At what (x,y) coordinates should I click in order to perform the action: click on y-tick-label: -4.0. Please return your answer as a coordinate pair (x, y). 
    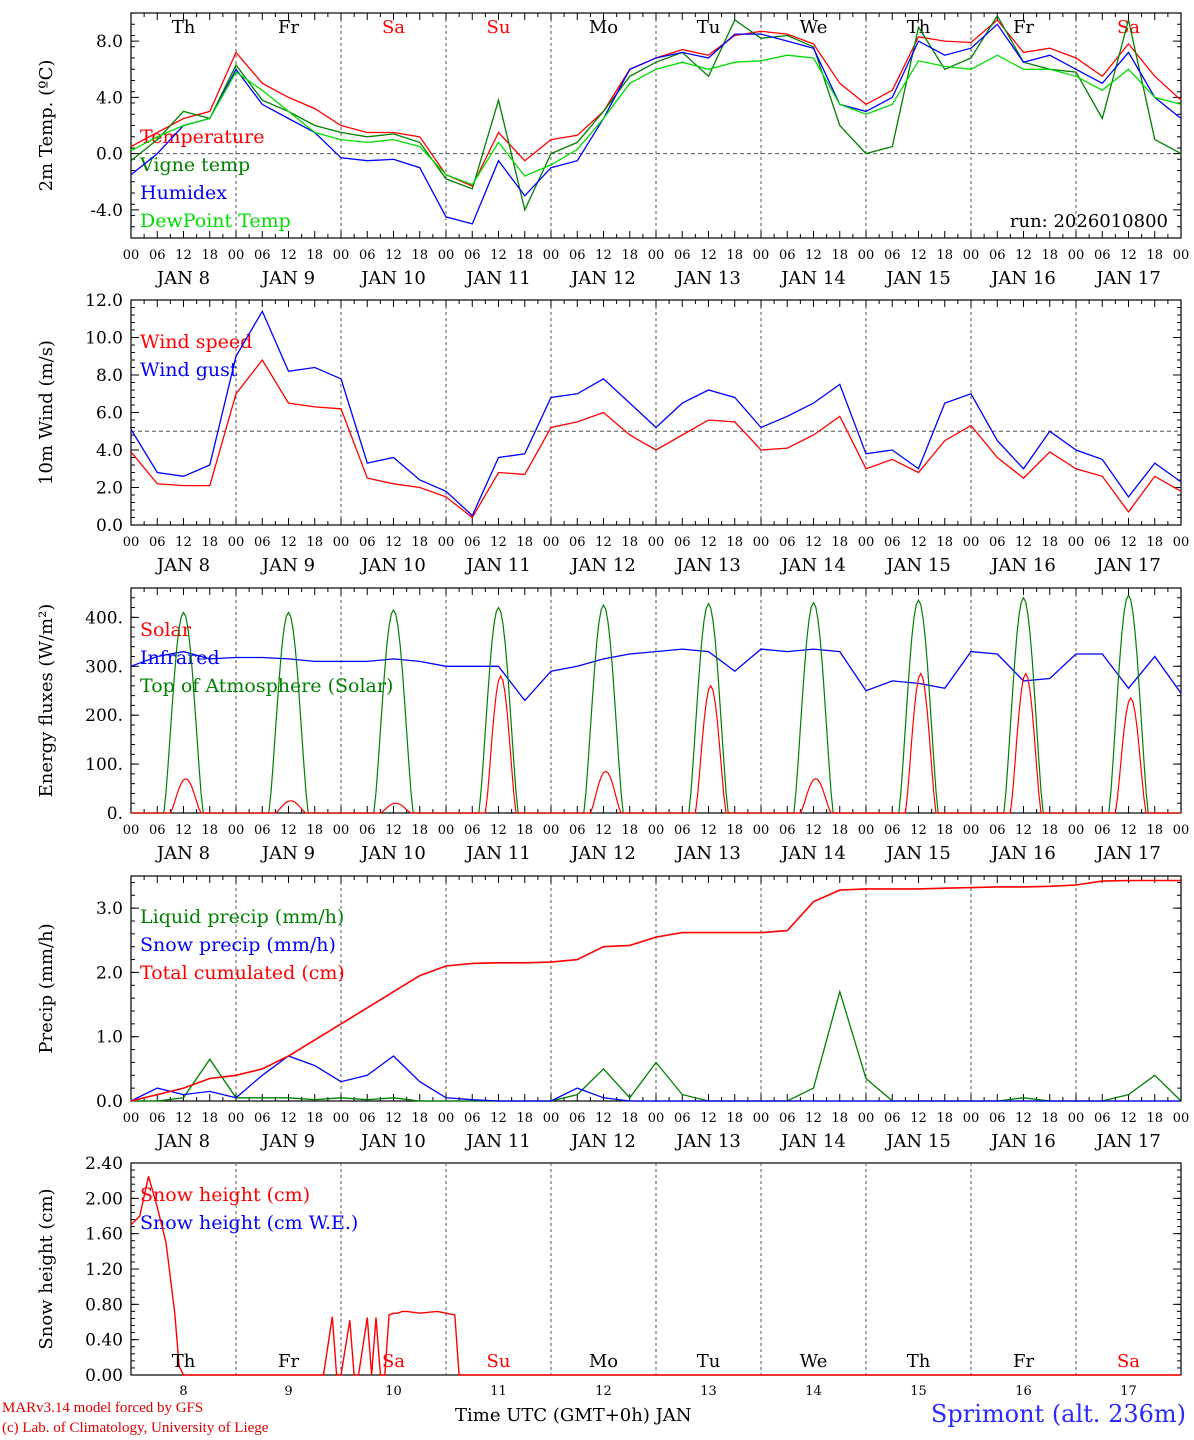
    Looking at the image, I should click on (106, 211).